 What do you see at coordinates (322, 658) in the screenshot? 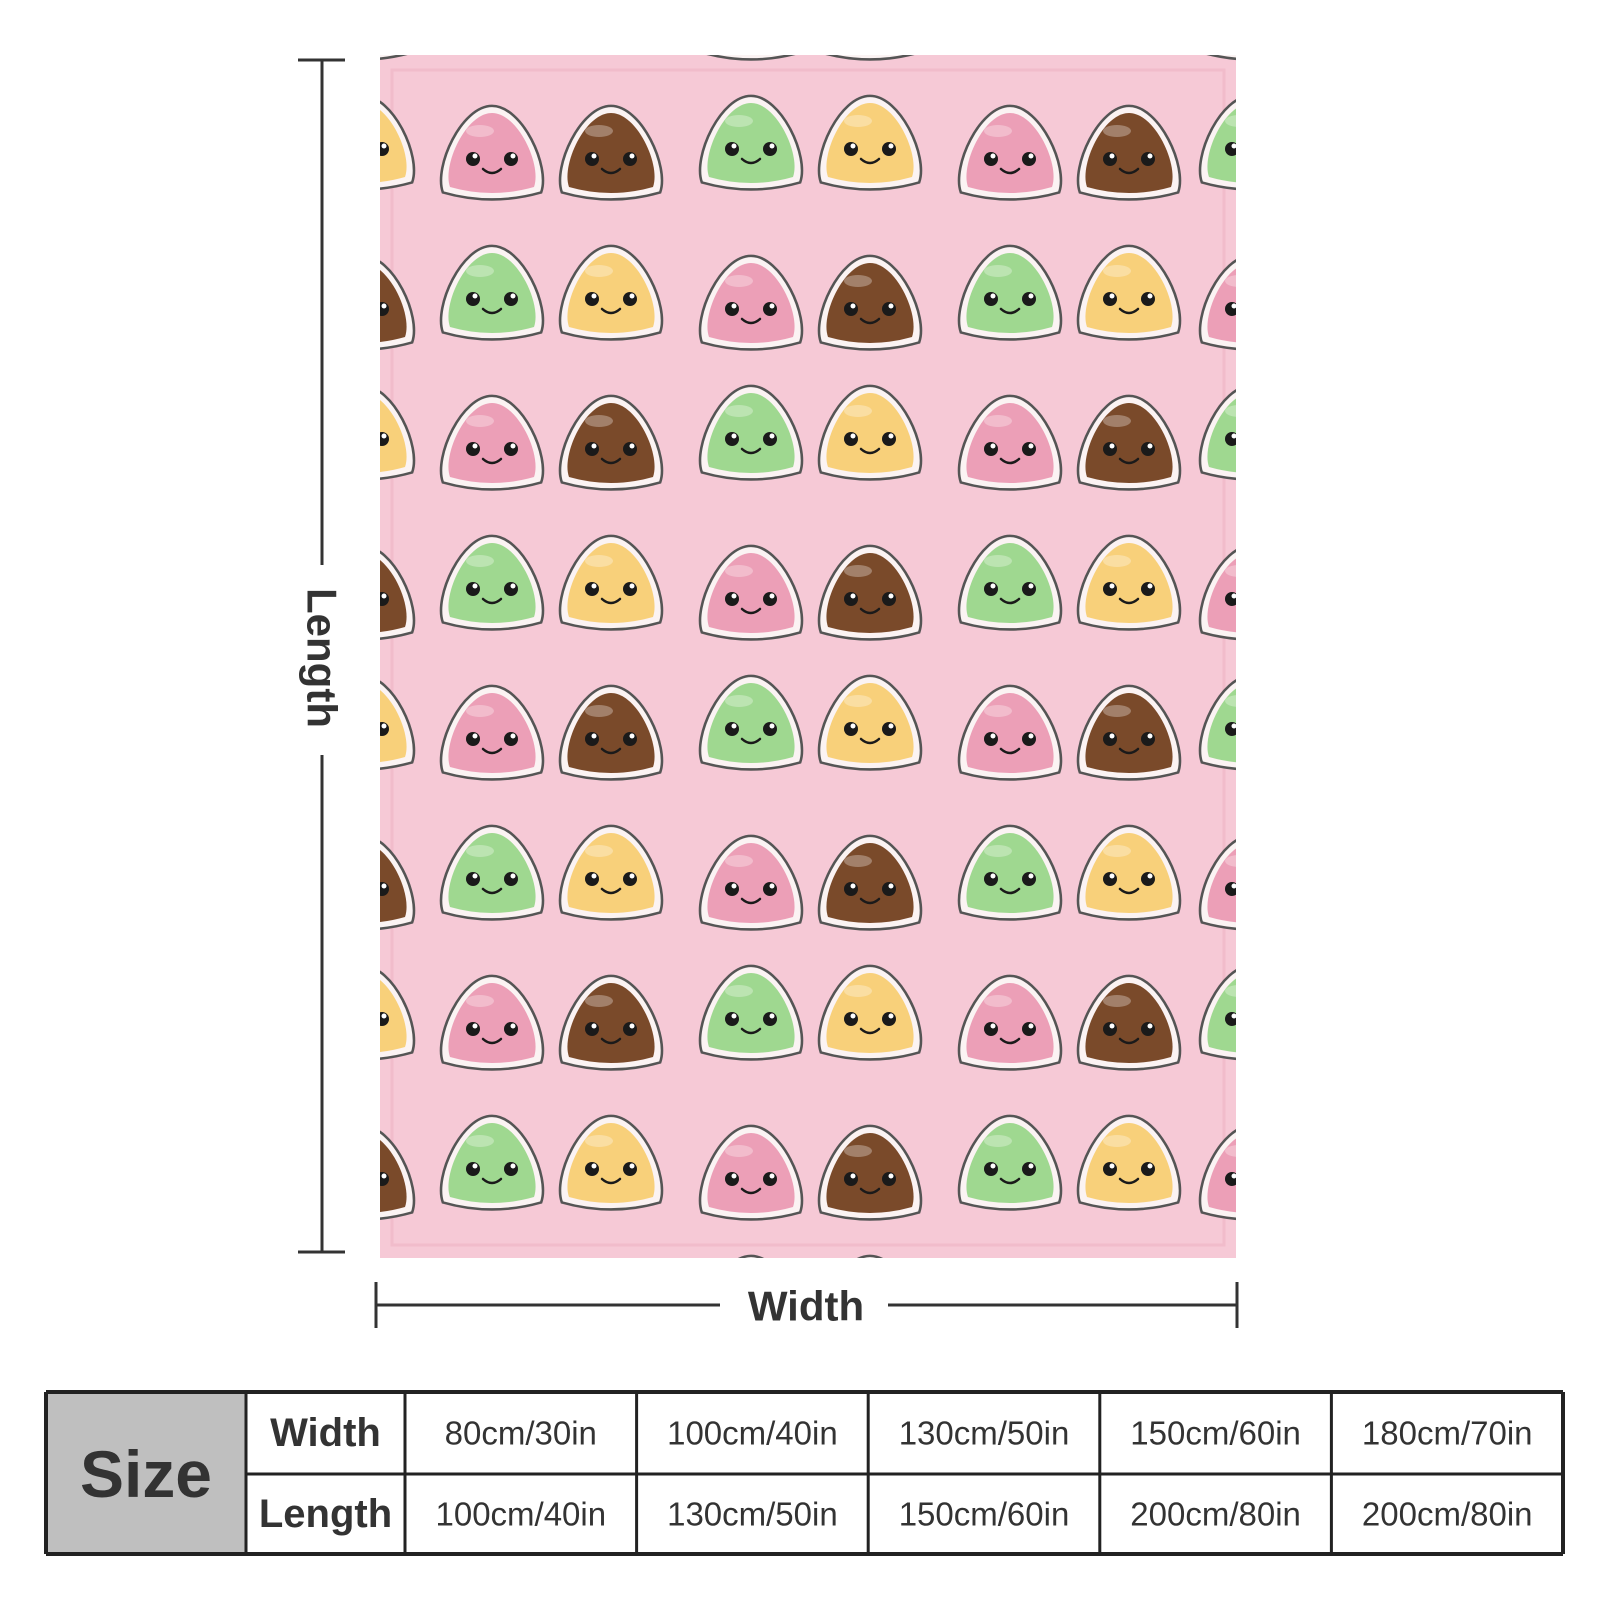
I see `length-label: Length` at bounding box center [322, 658].